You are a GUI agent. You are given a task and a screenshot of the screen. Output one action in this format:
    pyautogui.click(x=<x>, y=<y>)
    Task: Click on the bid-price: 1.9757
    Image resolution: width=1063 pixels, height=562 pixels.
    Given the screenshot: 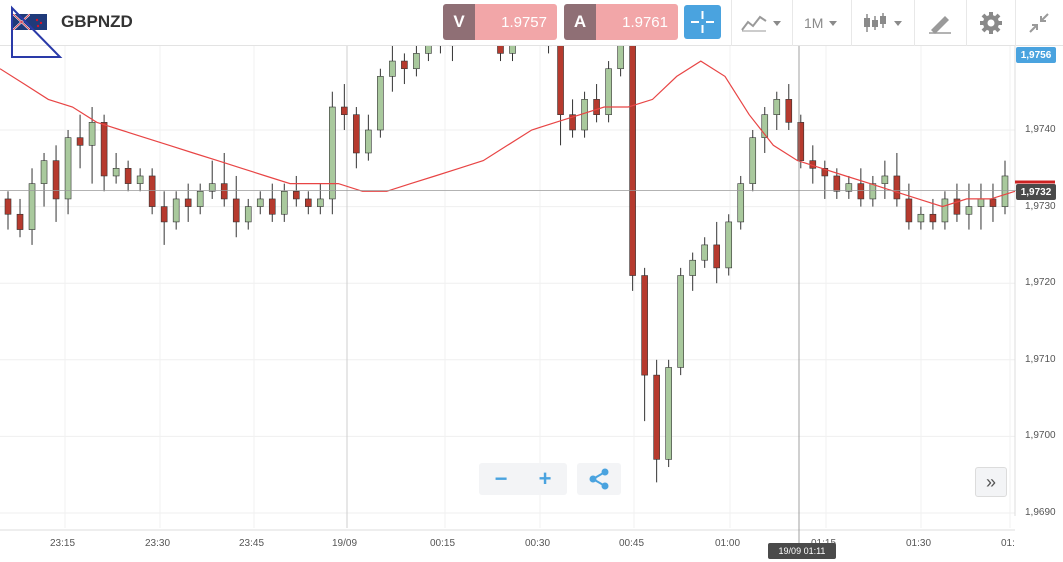 What is the action you would take?
    pyautogui.click(x=516, y=22)
    